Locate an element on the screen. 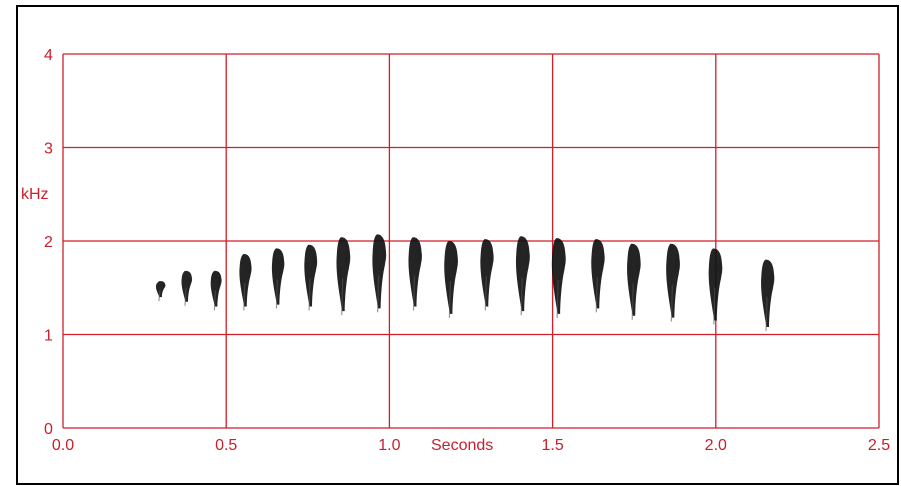 This screenshot has width=901, height=486. x-tick-label: 2.0 is located at coordinates (716, 445).